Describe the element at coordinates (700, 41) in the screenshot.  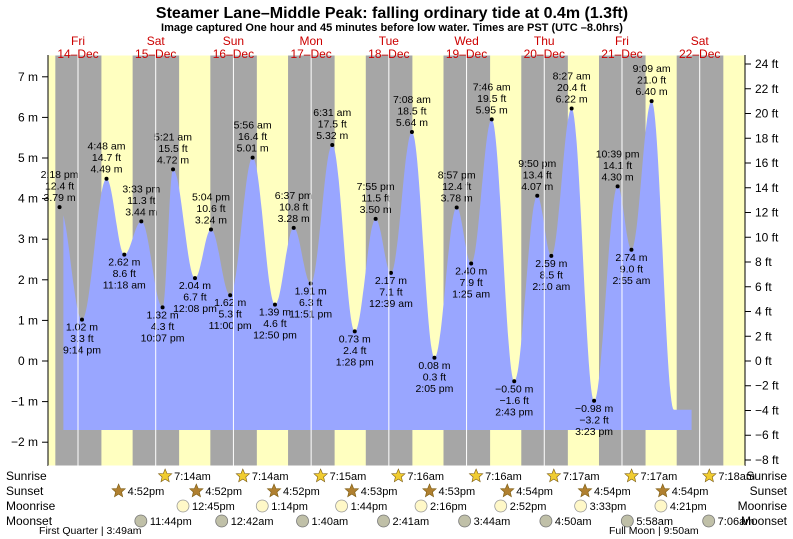
I see `day-name: Sat` at that location.